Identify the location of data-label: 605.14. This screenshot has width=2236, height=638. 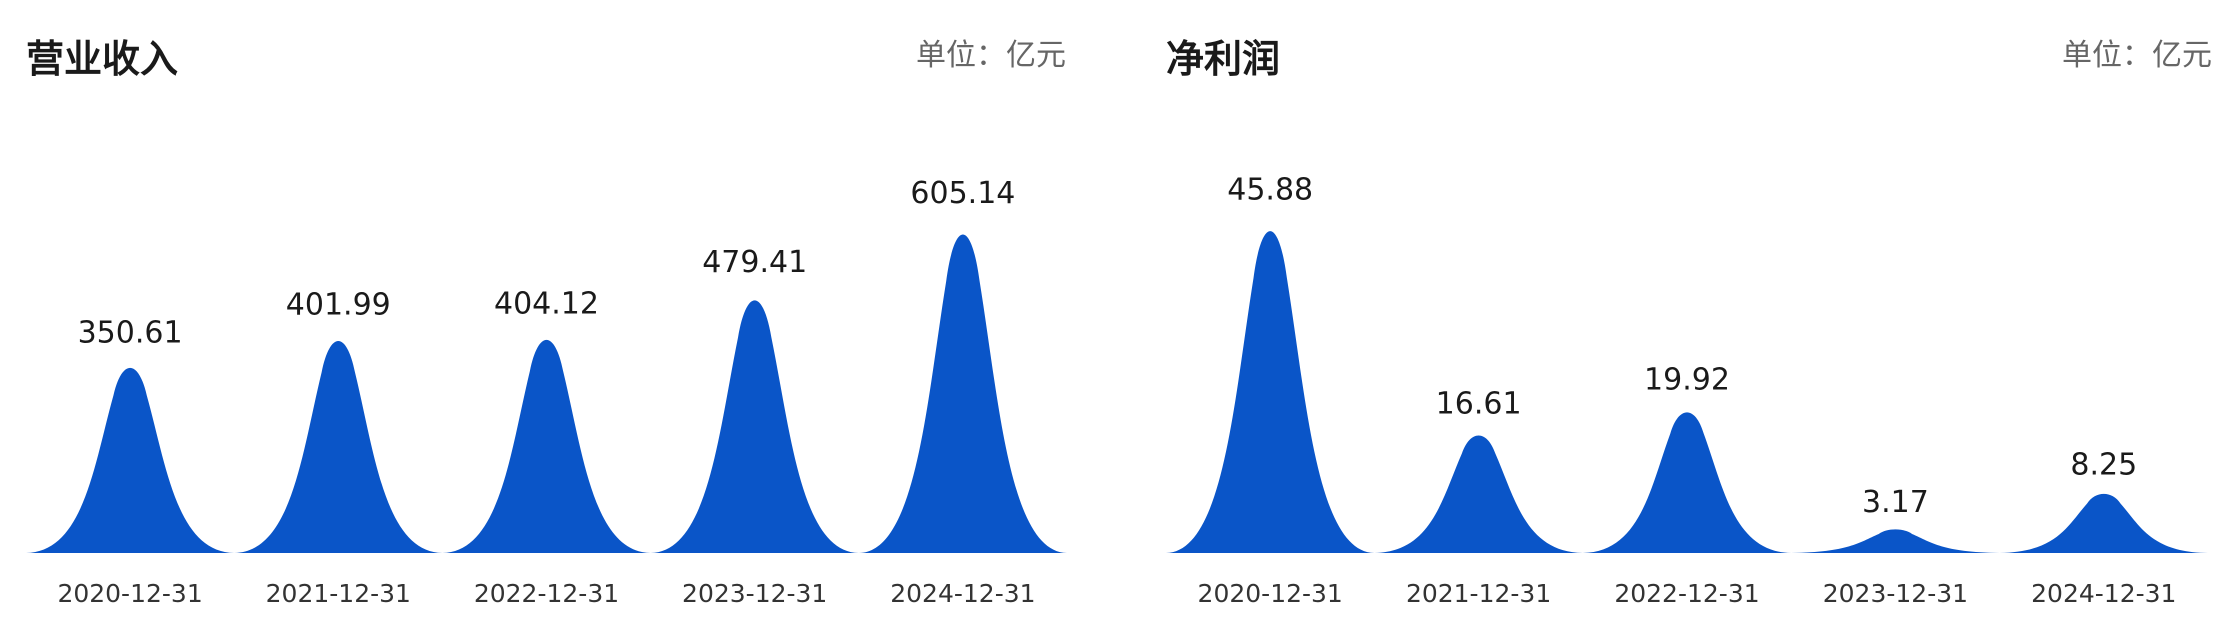
(962, 193).